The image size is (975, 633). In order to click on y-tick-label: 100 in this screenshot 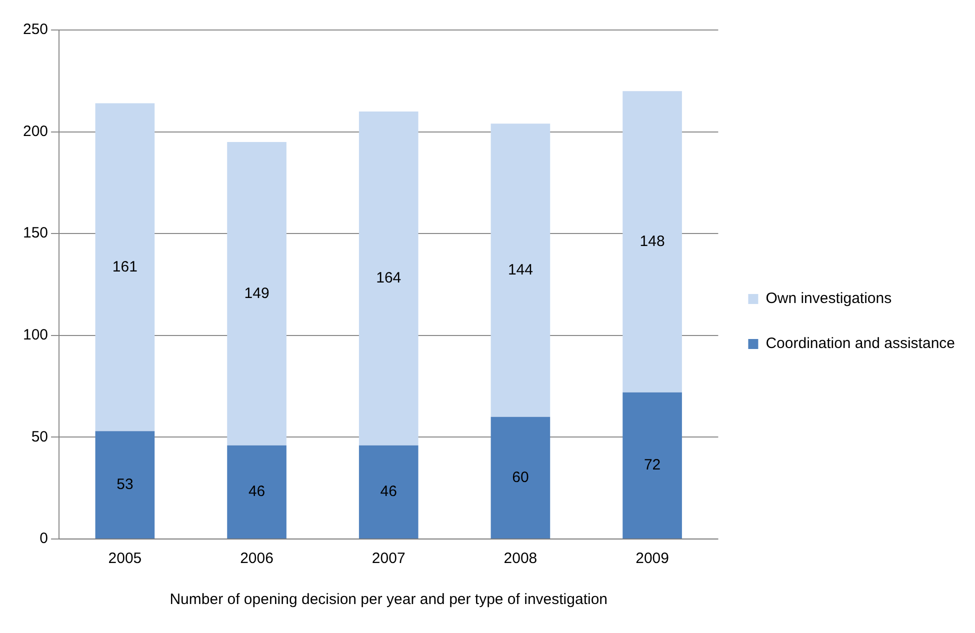, I will do `click(35, 335)`.